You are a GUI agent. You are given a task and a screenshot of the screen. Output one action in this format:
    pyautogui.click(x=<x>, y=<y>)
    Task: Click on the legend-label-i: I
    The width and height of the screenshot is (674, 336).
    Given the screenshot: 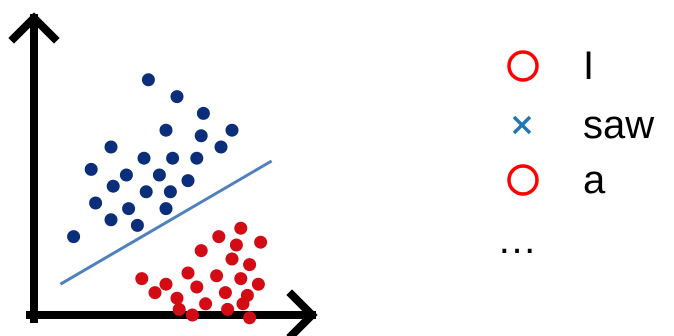 What is the action you would take?
    pyautogui.click(x=589, y=66)
    